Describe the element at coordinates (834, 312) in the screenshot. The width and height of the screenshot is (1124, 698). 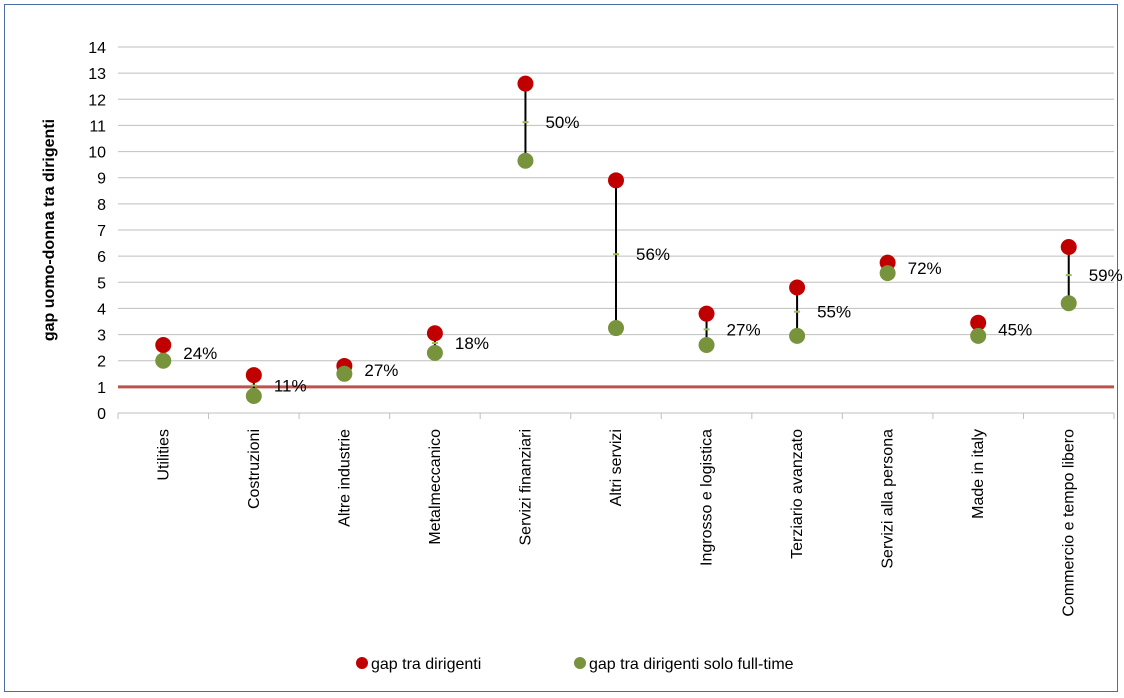
I see `ratio-label: 55%` at that location.